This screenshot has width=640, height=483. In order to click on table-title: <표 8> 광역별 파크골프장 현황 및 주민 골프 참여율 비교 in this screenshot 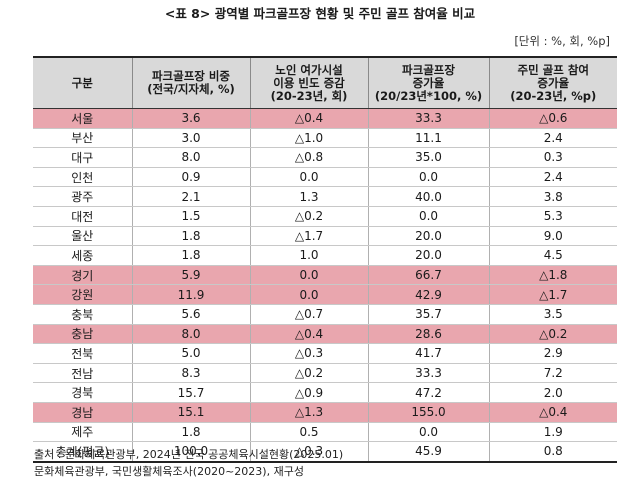, I will do `click(320, 13)`.